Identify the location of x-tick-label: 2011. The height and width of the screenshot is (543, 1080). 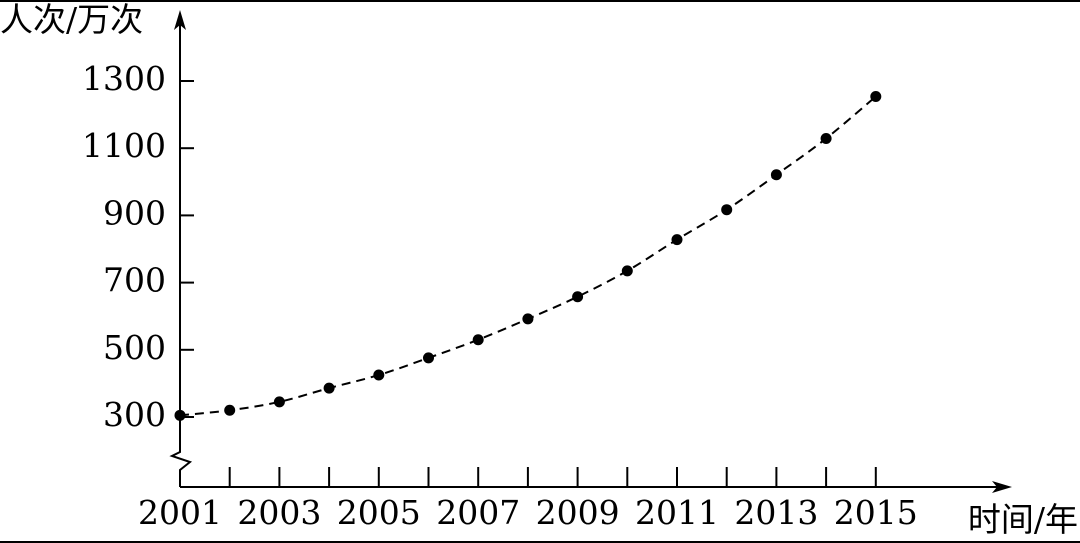
(677, 512).